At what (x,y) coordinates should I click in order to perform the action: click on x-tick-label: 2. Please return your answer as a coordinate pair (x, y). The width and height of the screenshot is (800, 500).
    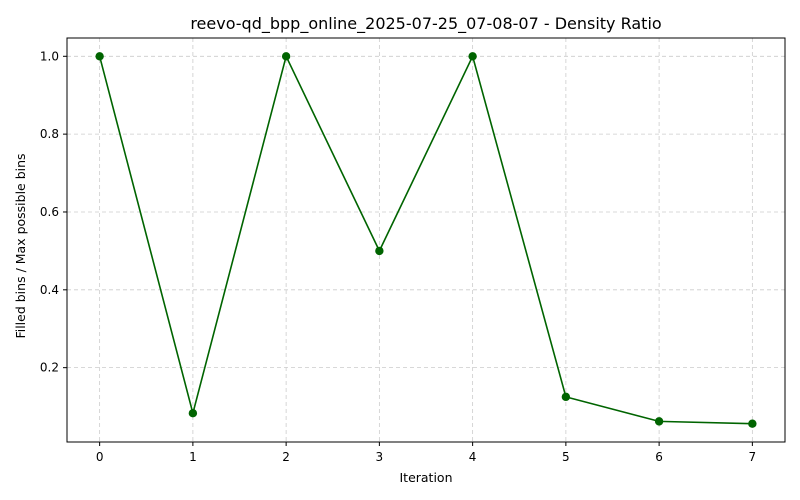
    Looking at the image, I should click on (286, 457).